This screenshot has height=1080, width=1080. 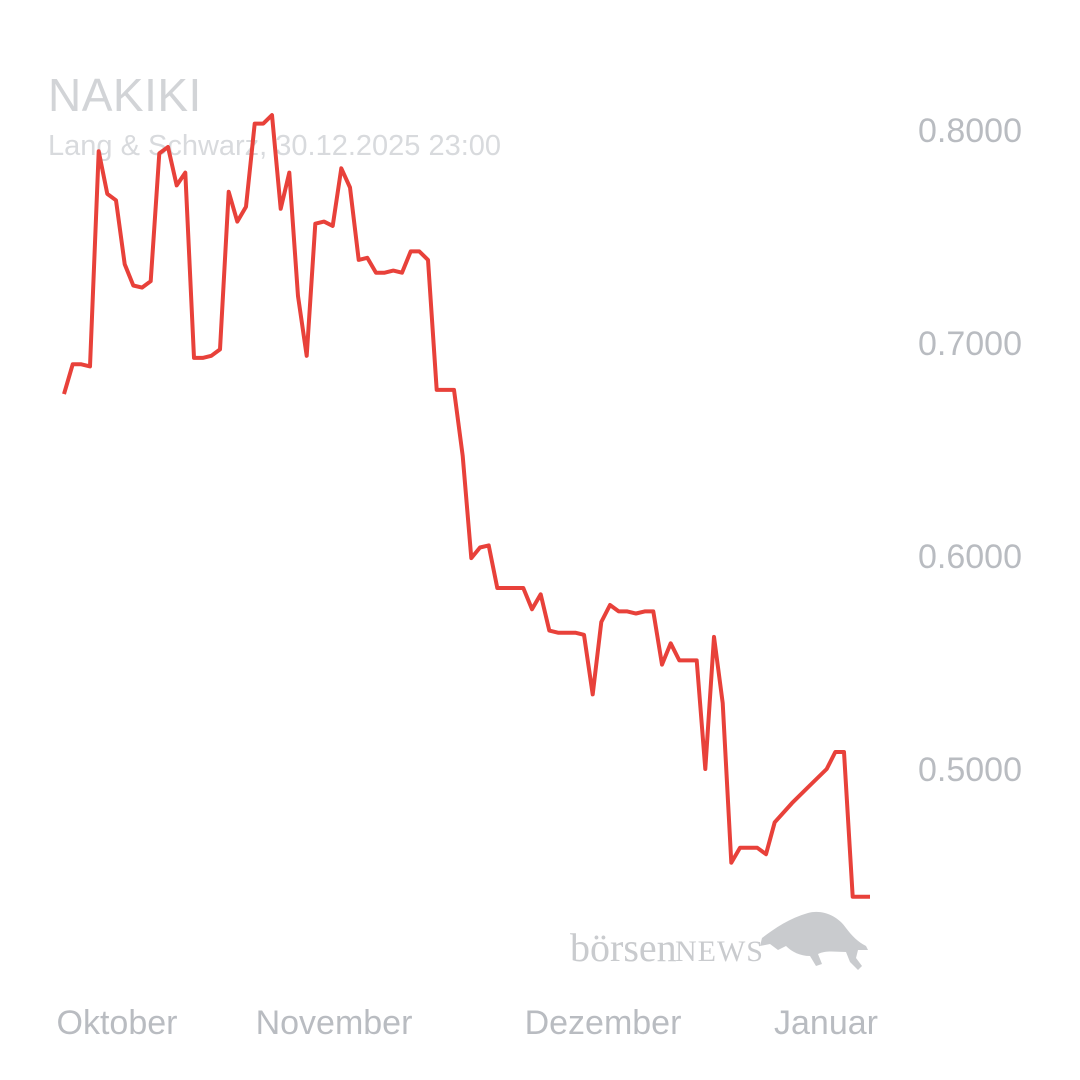 I want to click on y-axis-ticks: 0.8000 0.7000 0.6000 0.5000, so click(x=970, y=450).